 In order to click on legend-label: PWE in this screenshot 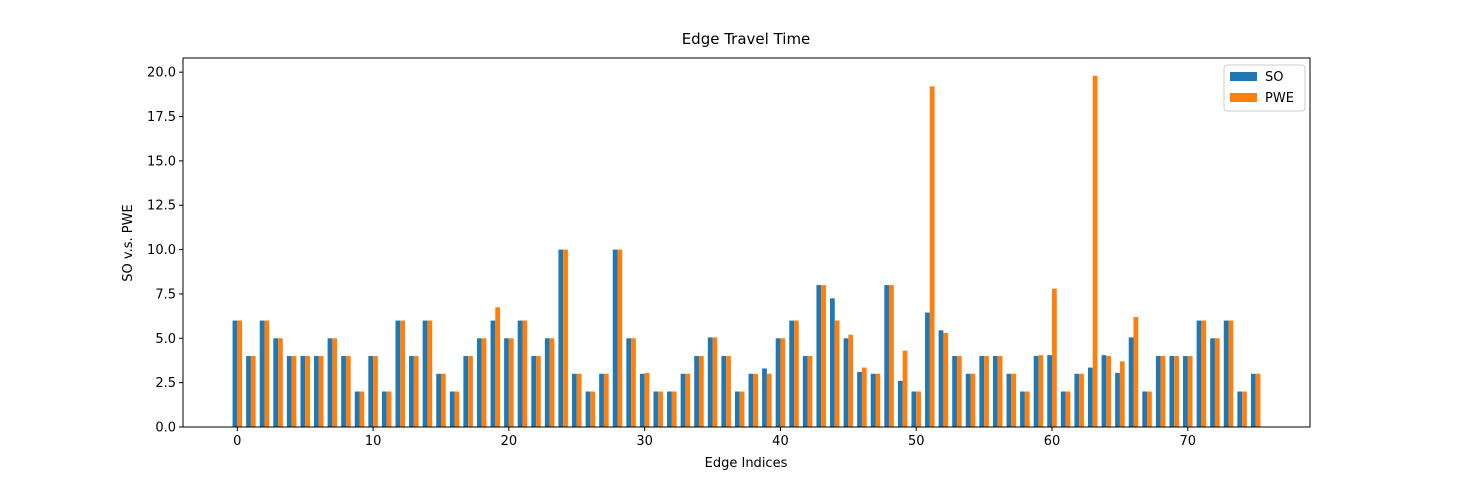, I will do `click(1279, 98)`.